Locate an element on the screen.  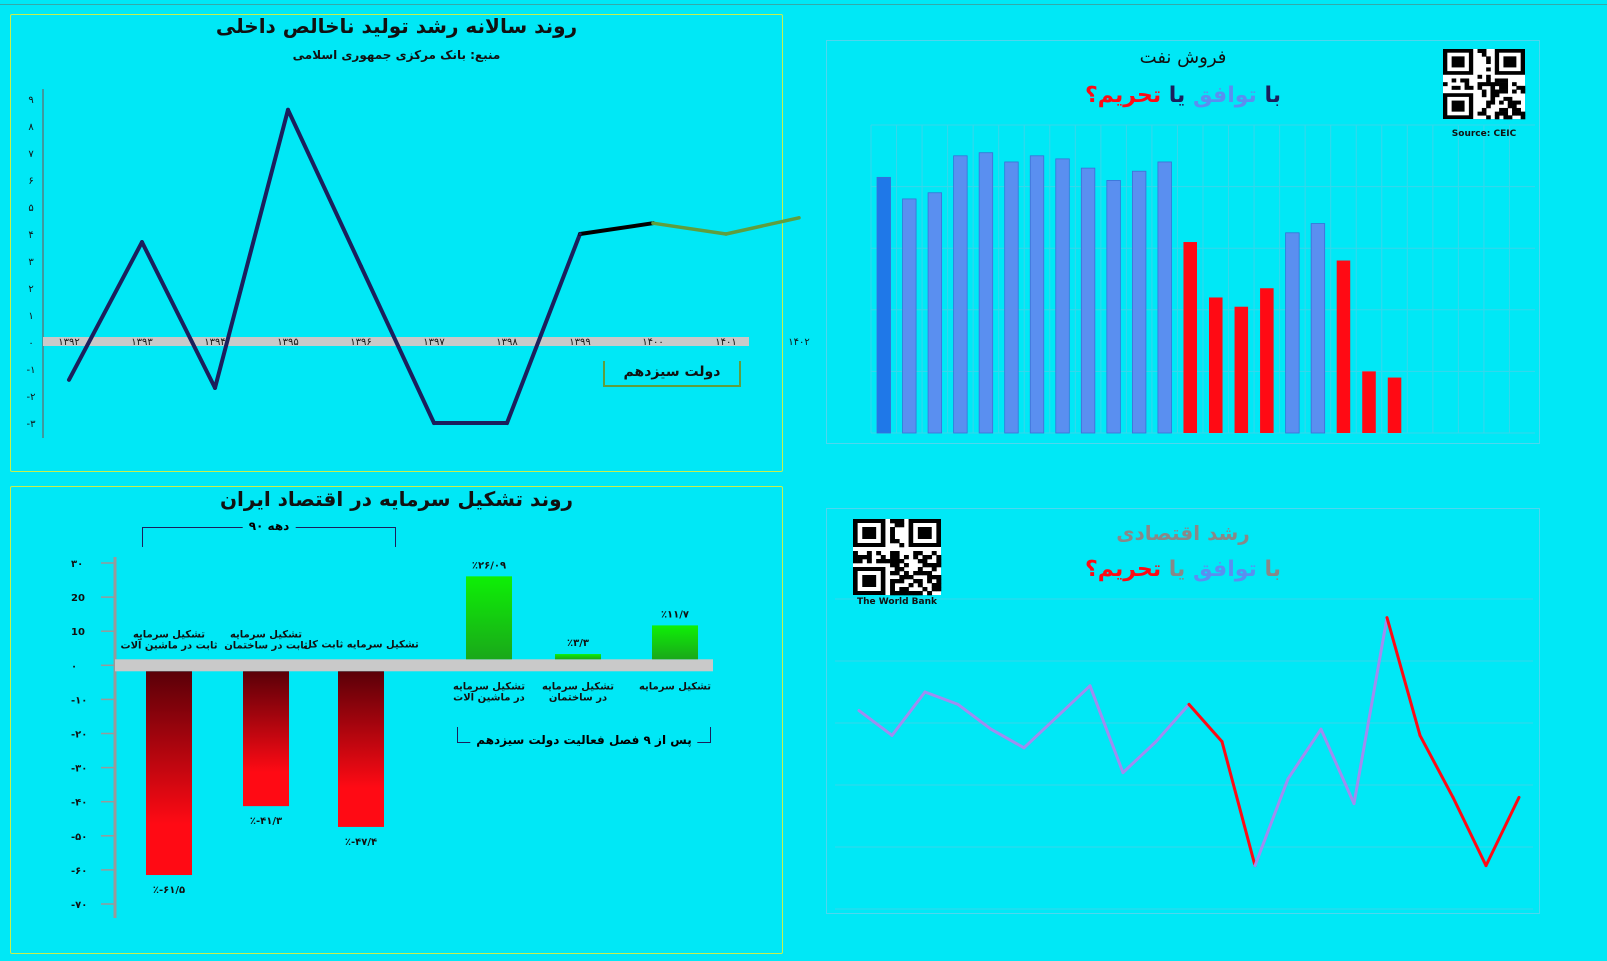
oil-subtitle-c: یا is located at coordinates (1177, 95).